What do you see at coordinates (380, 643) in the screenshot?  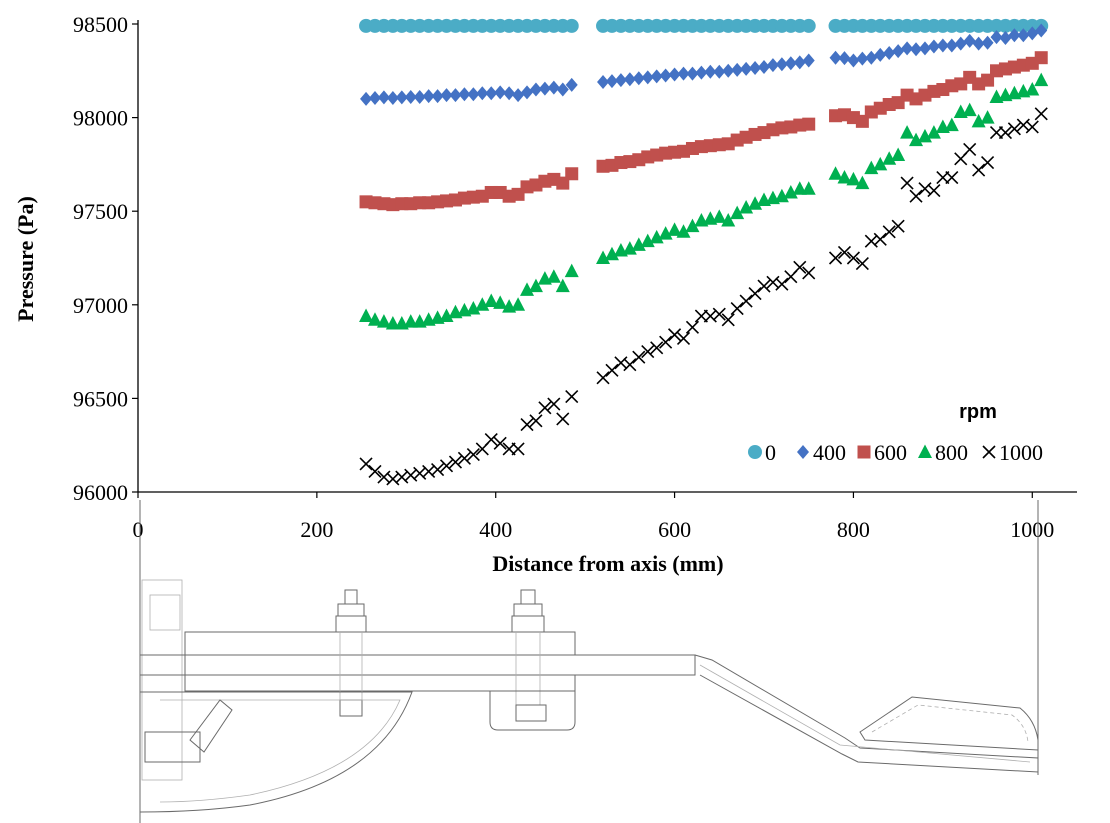 I see `upper-plate` at bounding box center [380, 643].